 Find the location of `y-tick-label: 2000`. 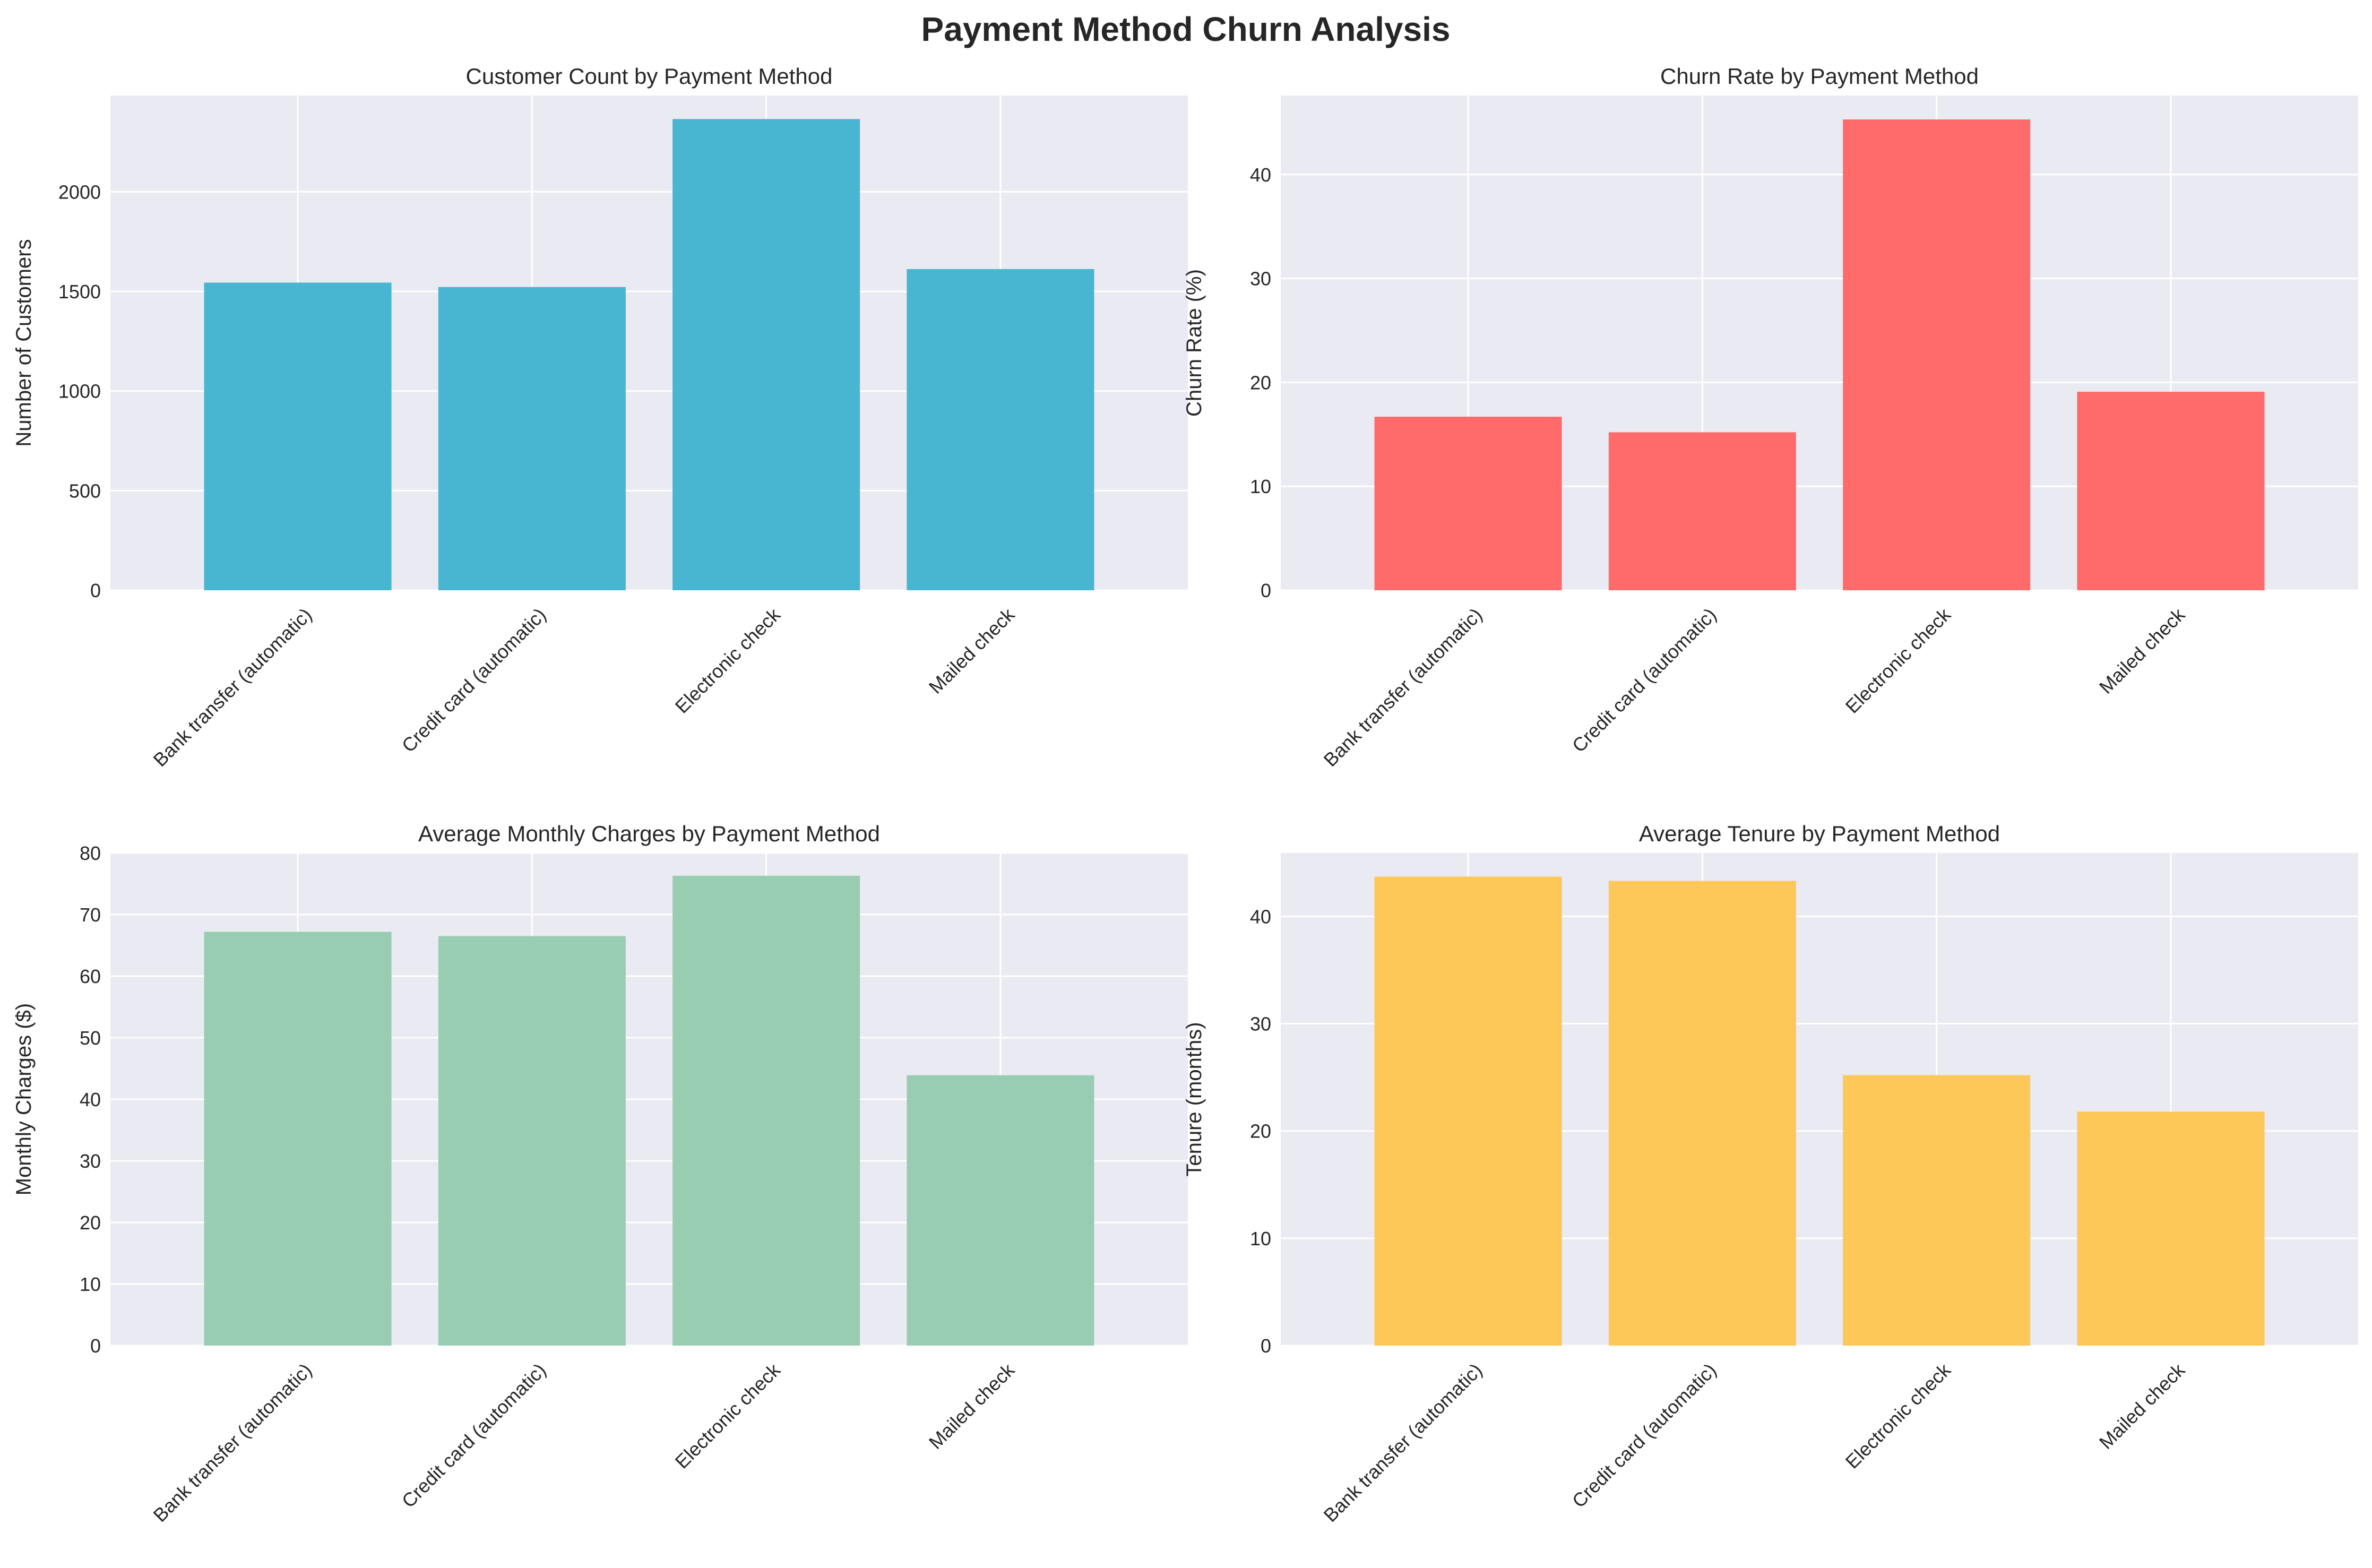

y-tick-label: 2000 is located at coordinates (79, 192).